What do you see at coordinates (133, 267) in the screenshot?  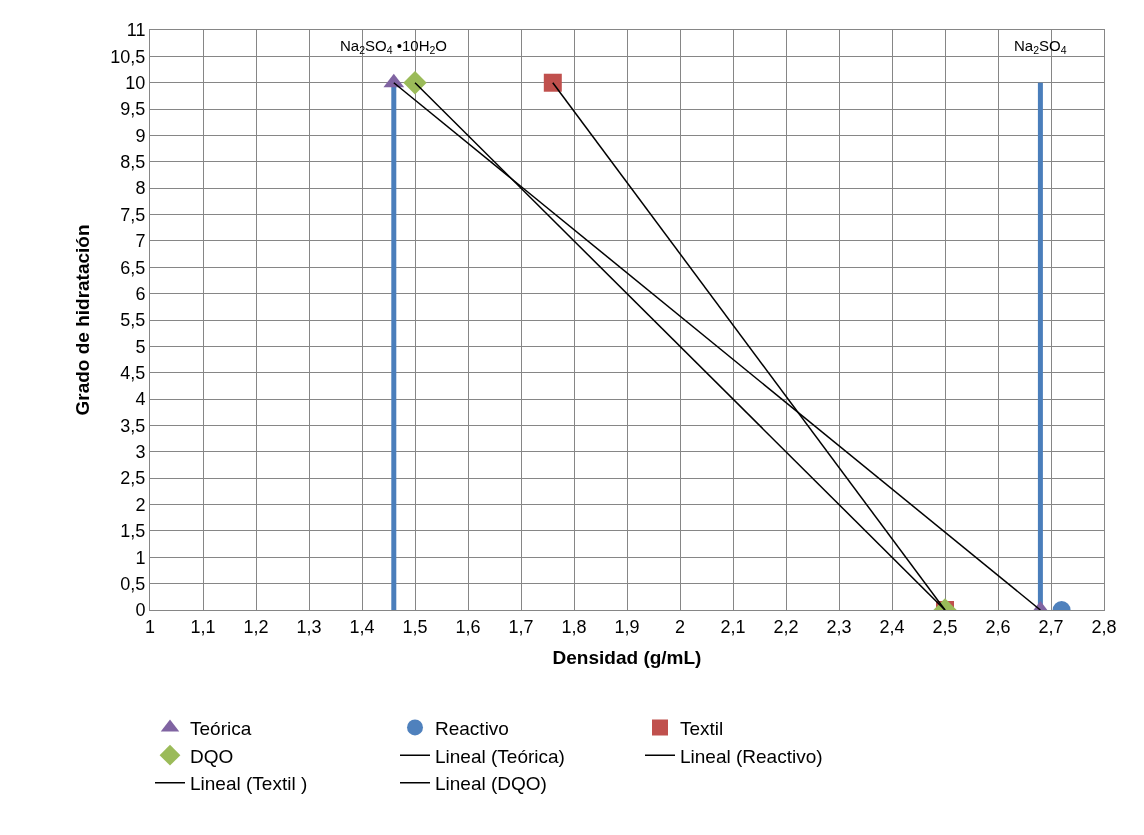 I see `y-tick-label: 6,5` at bounding box center [133, 267].